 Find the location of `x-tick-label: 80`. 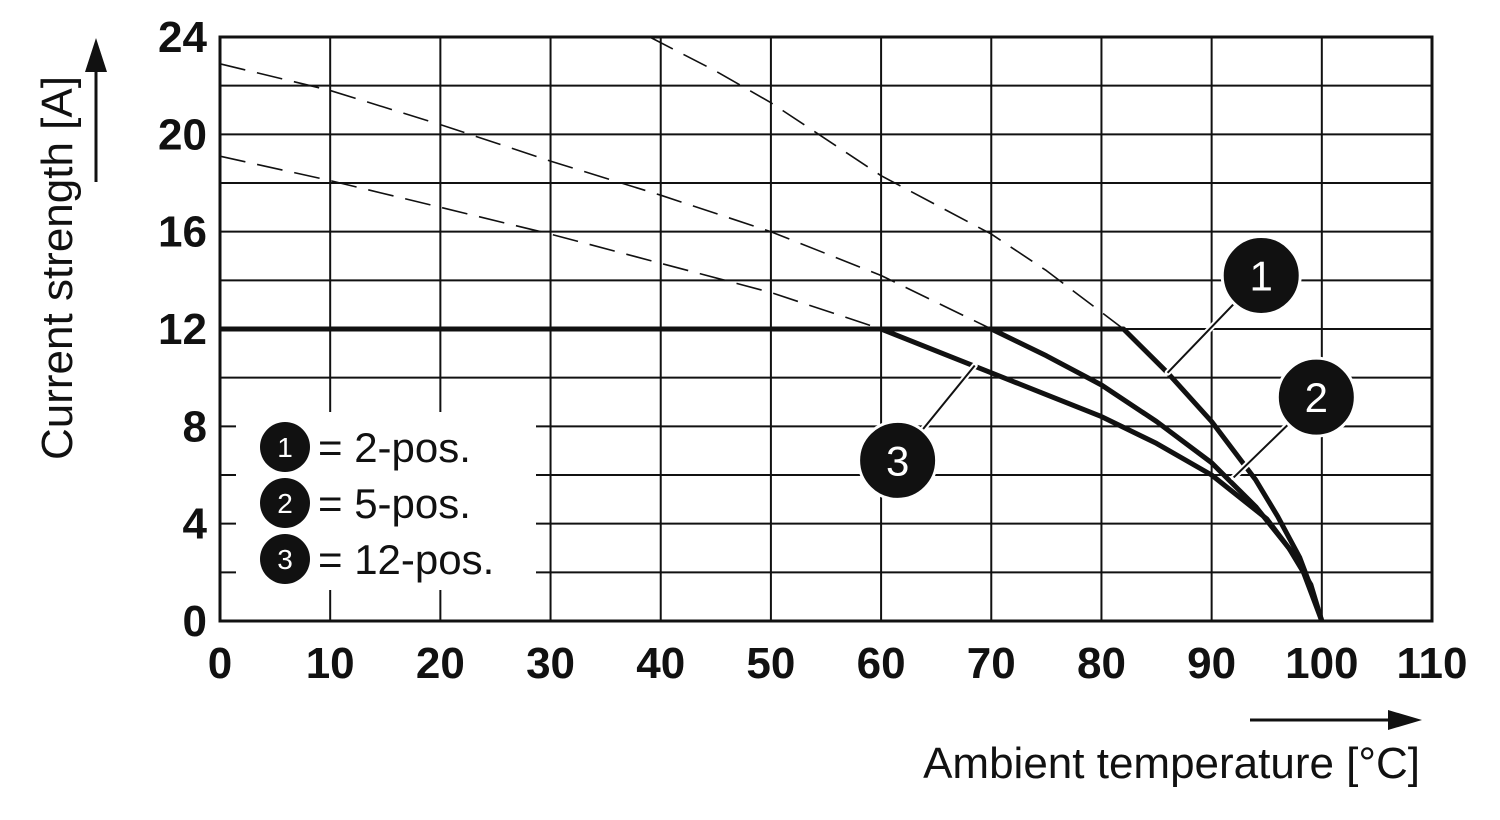

x-tick-label: 80 is located at coordinates (1101, 663).